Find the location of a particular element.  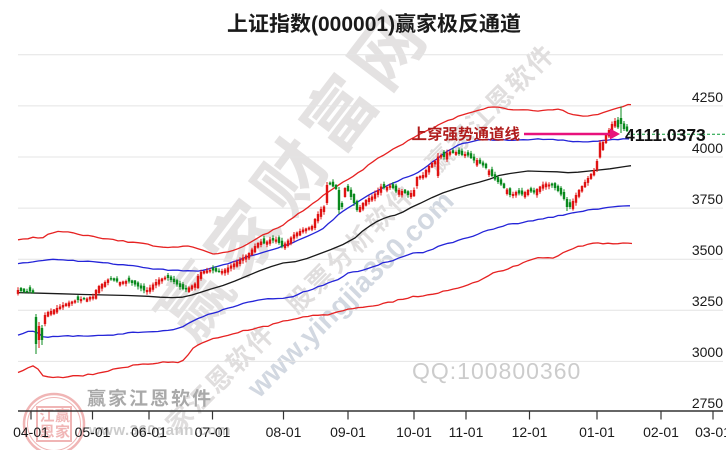

svg-text: 09-01 is located at coordinates (348, 432).